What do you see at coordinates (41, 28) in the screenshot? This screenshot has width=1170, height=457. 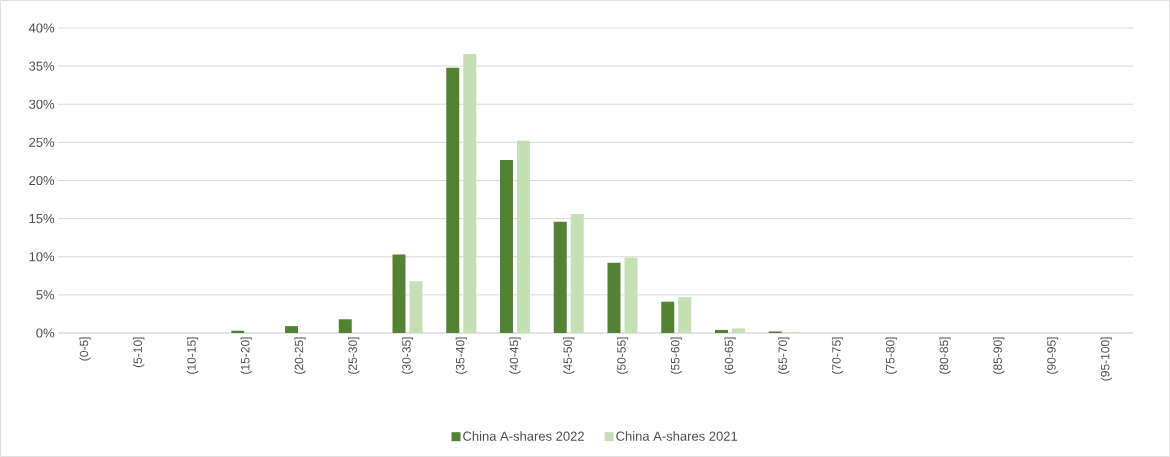 I see `y-tick-label: 40%` at bounding box center [41, 28].